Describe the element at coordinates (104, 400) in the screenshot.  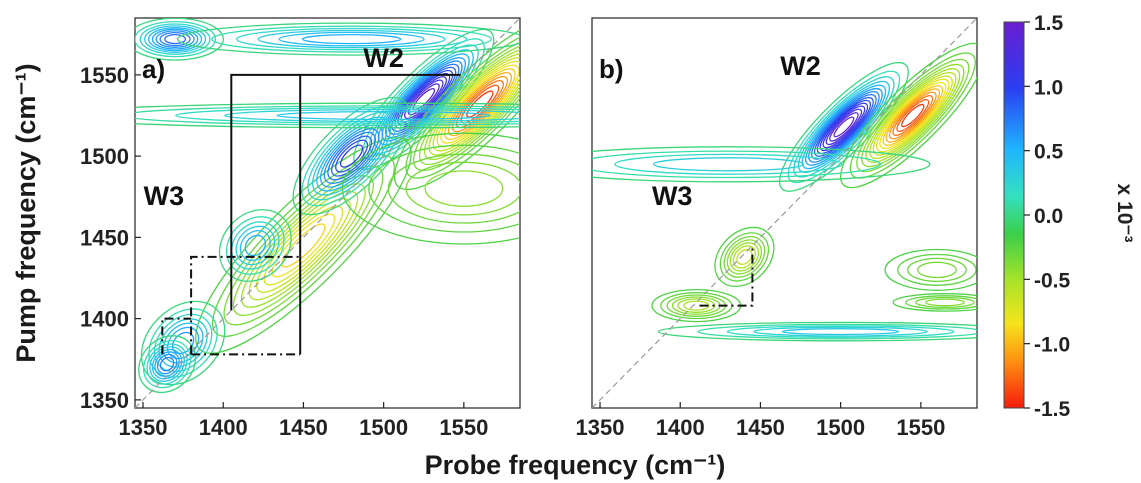
I see `y-tick-label: 1350` at that location.